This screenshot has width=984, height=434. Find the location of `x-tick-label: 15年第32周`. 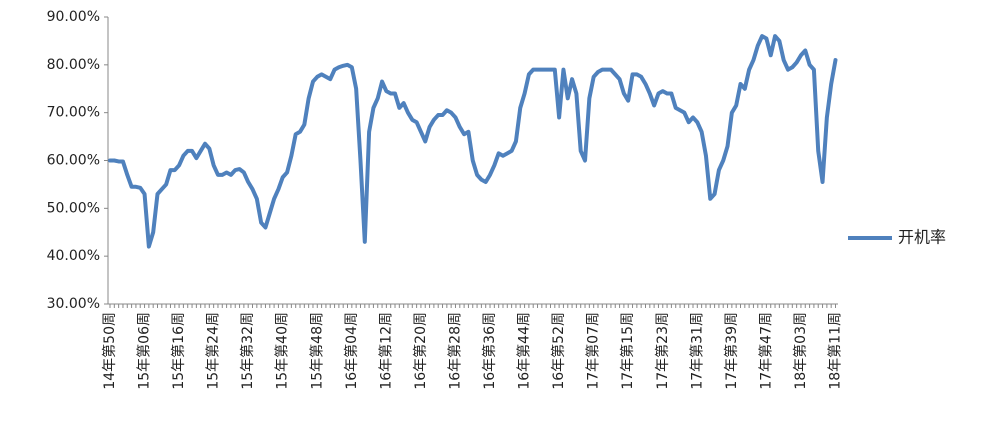

x-tick-label: 15年第32周 is located at coordinates (247, 351).